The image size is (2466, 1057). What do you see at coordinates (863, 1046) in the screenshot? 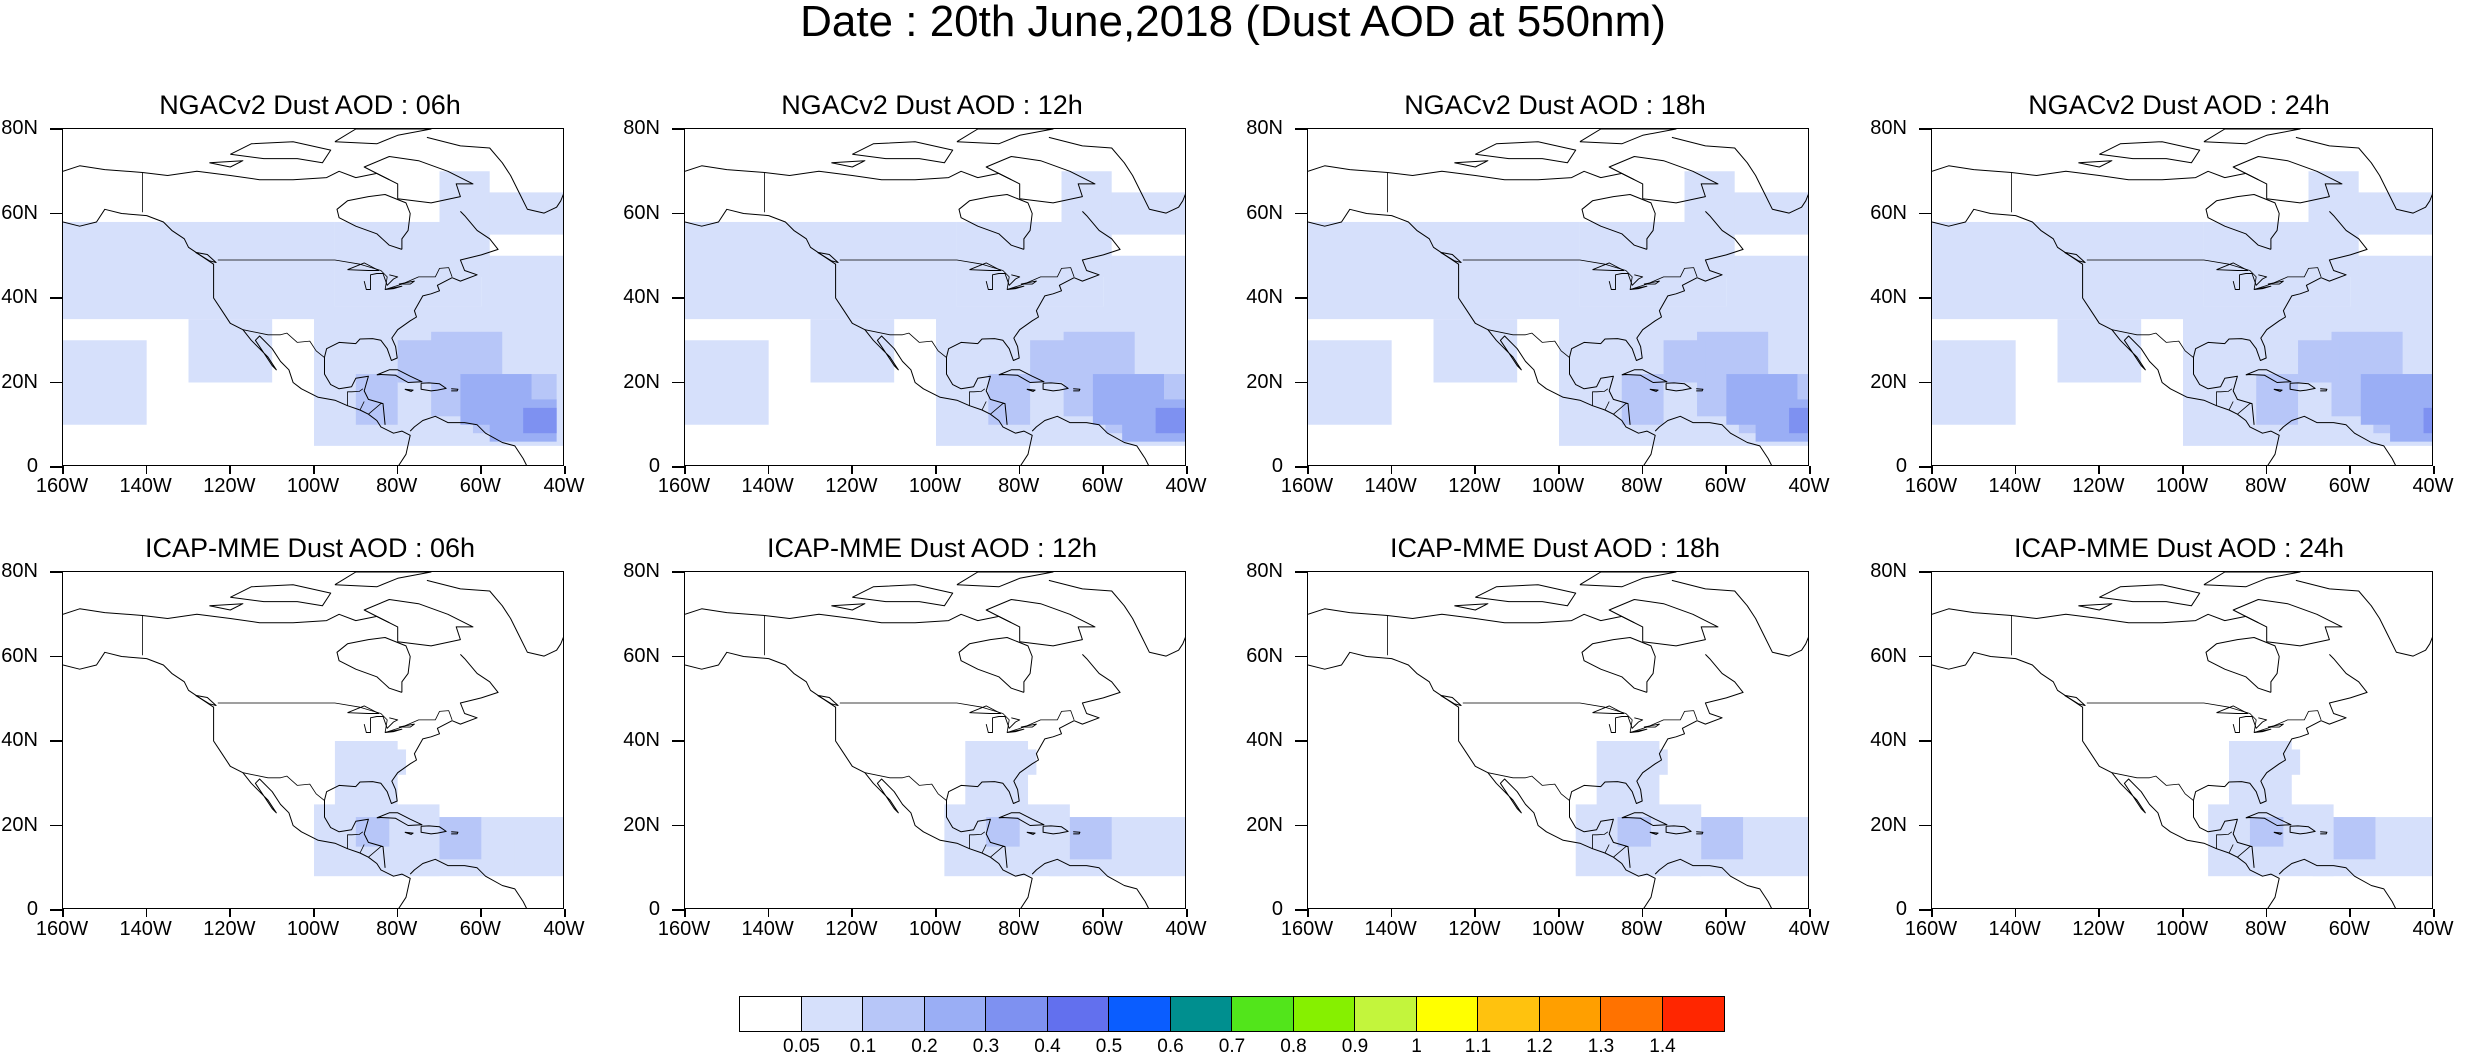
I see `colorbar-label: 0.1` at bounding box center [863, 1046].